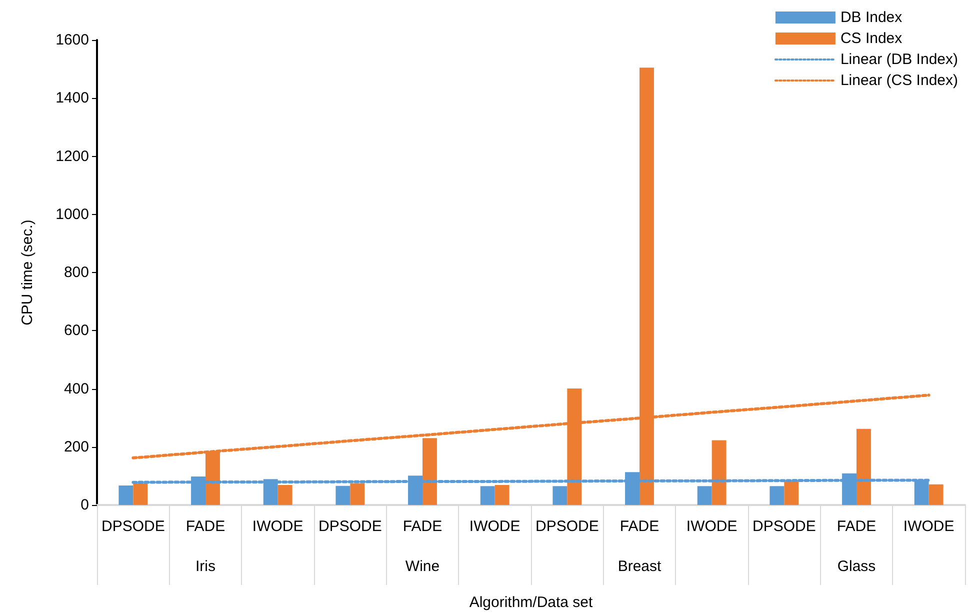 The width and height of the screenshot is (973, 615). What do you see at coordinates (76, 447) in the screenshot?
I see `y-tick-label: 200` at bounding box center [76, 447].